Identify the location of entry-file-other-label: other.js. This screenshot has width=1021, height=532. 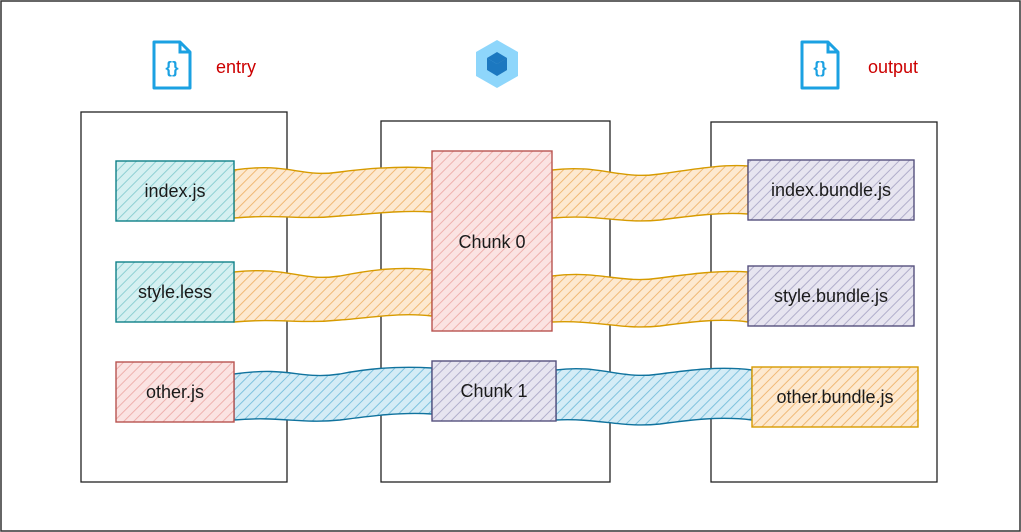
(175, 392).